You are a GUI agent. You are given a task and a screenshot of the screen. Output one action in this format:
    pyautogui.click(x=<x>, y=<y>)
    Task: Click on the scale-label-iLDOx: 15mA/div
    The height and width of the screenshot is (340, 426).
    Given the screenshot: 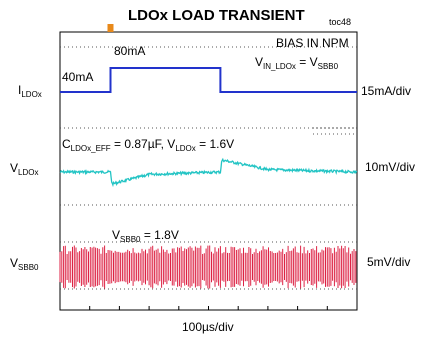 What is the action you would take?
    pyautogui.click(x=386, y=91)
    